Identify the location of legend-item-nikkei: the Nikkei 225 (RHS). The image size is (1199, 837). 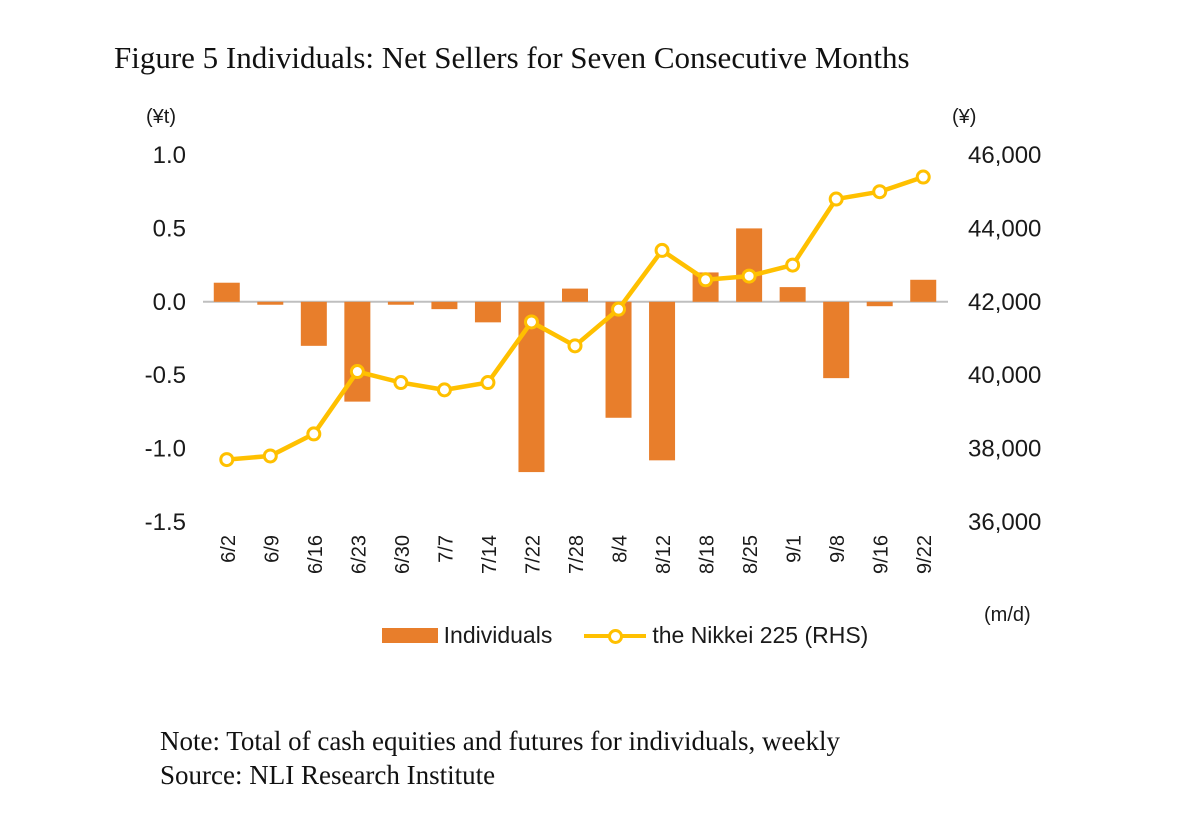
(726, 635).